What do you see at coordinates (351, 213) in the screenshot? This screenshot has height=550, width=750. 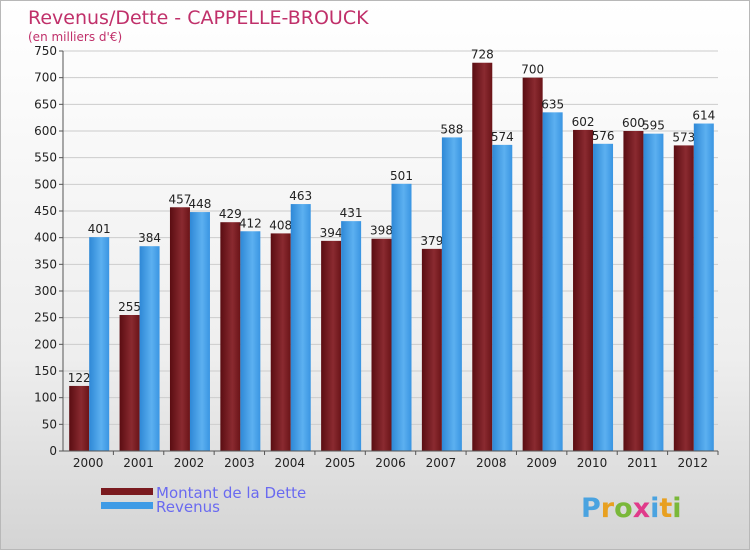 I see `data-label: 431` at bounding box center [351, 213].